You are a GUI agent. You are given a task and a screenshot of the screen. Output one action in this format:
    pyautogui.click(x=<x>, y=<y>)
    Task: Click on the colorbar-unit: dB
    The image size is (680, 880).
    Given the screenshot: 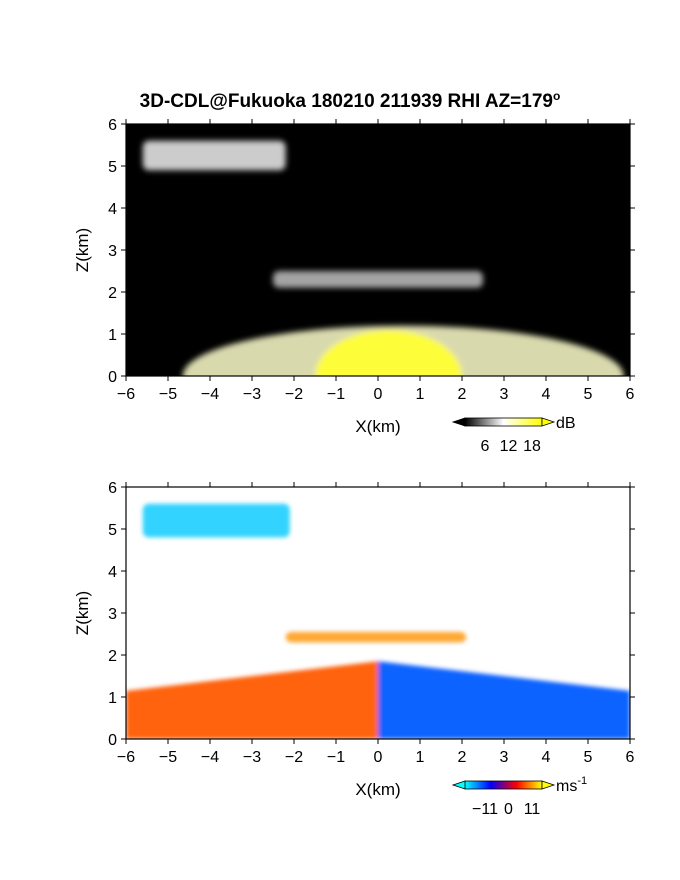 What is the action you would take?
    pyautogui.click(x=566, y=423)
    